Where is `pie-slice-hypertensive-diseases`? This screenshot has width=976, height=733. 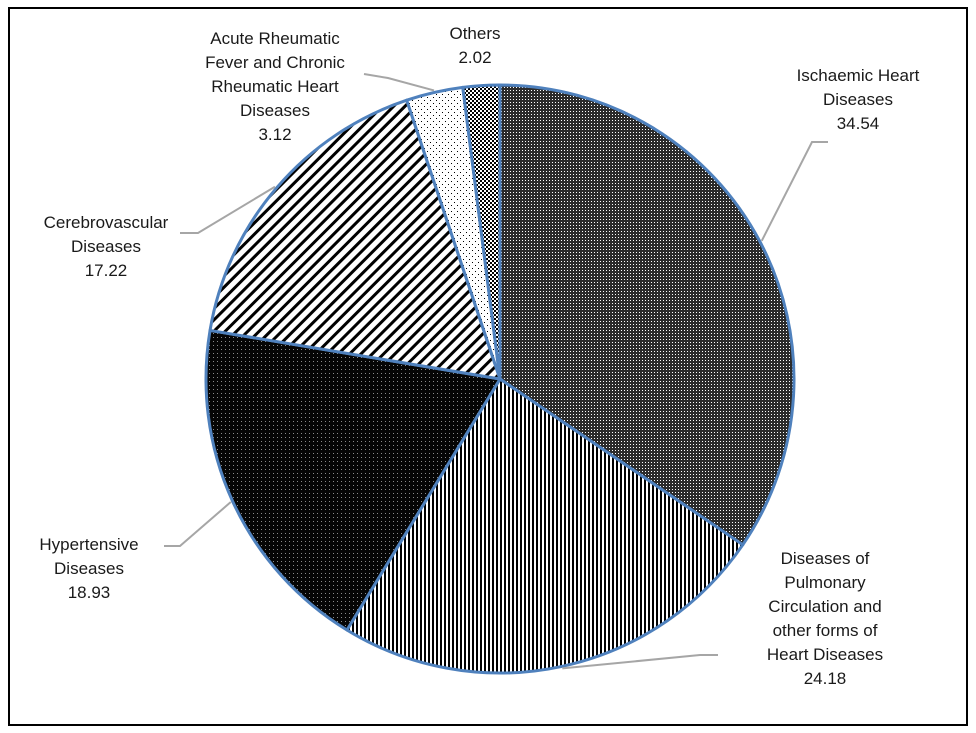 pie-slice-hypertensive-diseases is located at coordinates (353, 480).